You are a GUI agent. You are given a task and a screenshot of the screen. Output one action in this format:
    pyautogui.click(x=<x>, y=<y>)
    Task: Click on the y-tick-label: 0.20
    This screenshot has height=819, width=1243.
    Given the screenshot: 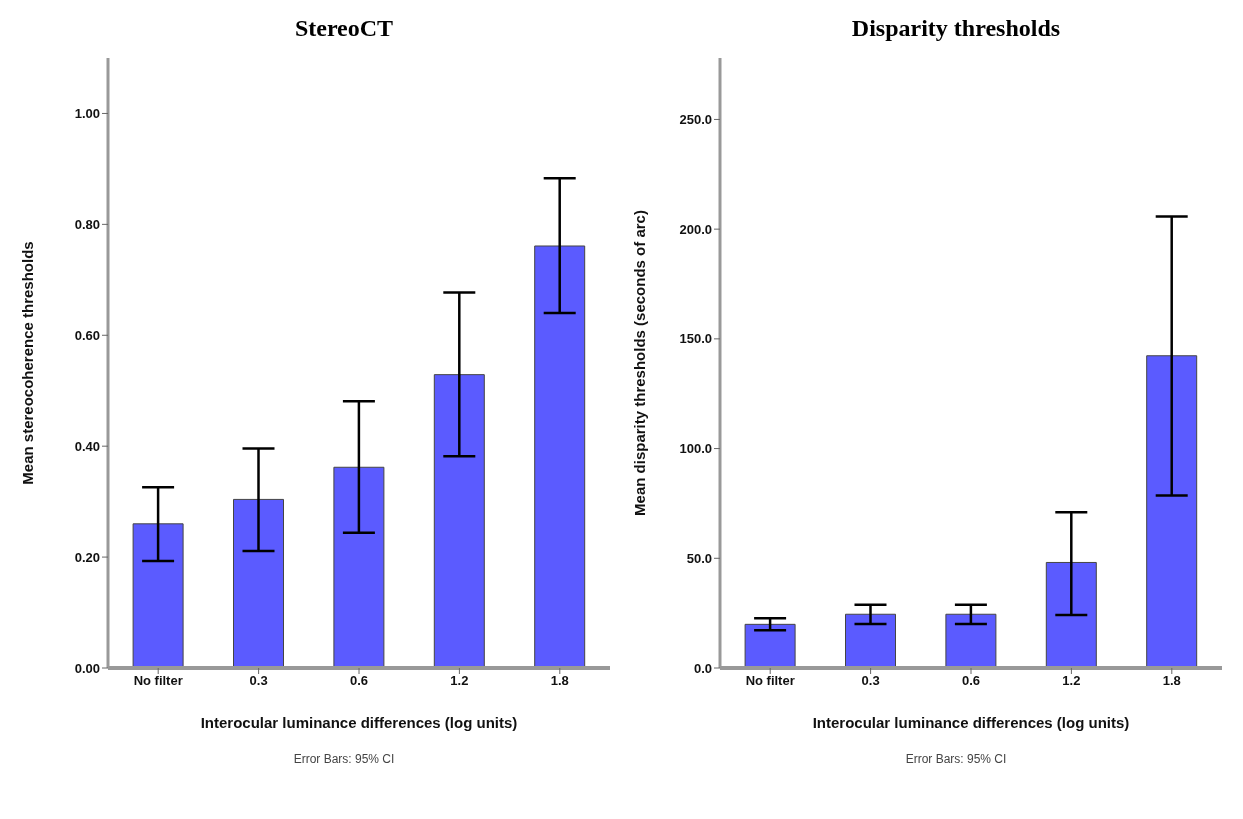 What is the action you would take?
    pyautogui.click(x=87, y=557)
    